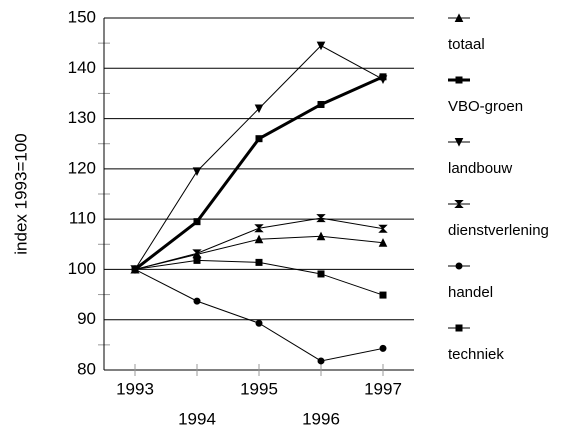  What do you see at coordinates (82, 218) in the screenshot?
I see `y-tick-label: 110` at bounding box center [82, 218].